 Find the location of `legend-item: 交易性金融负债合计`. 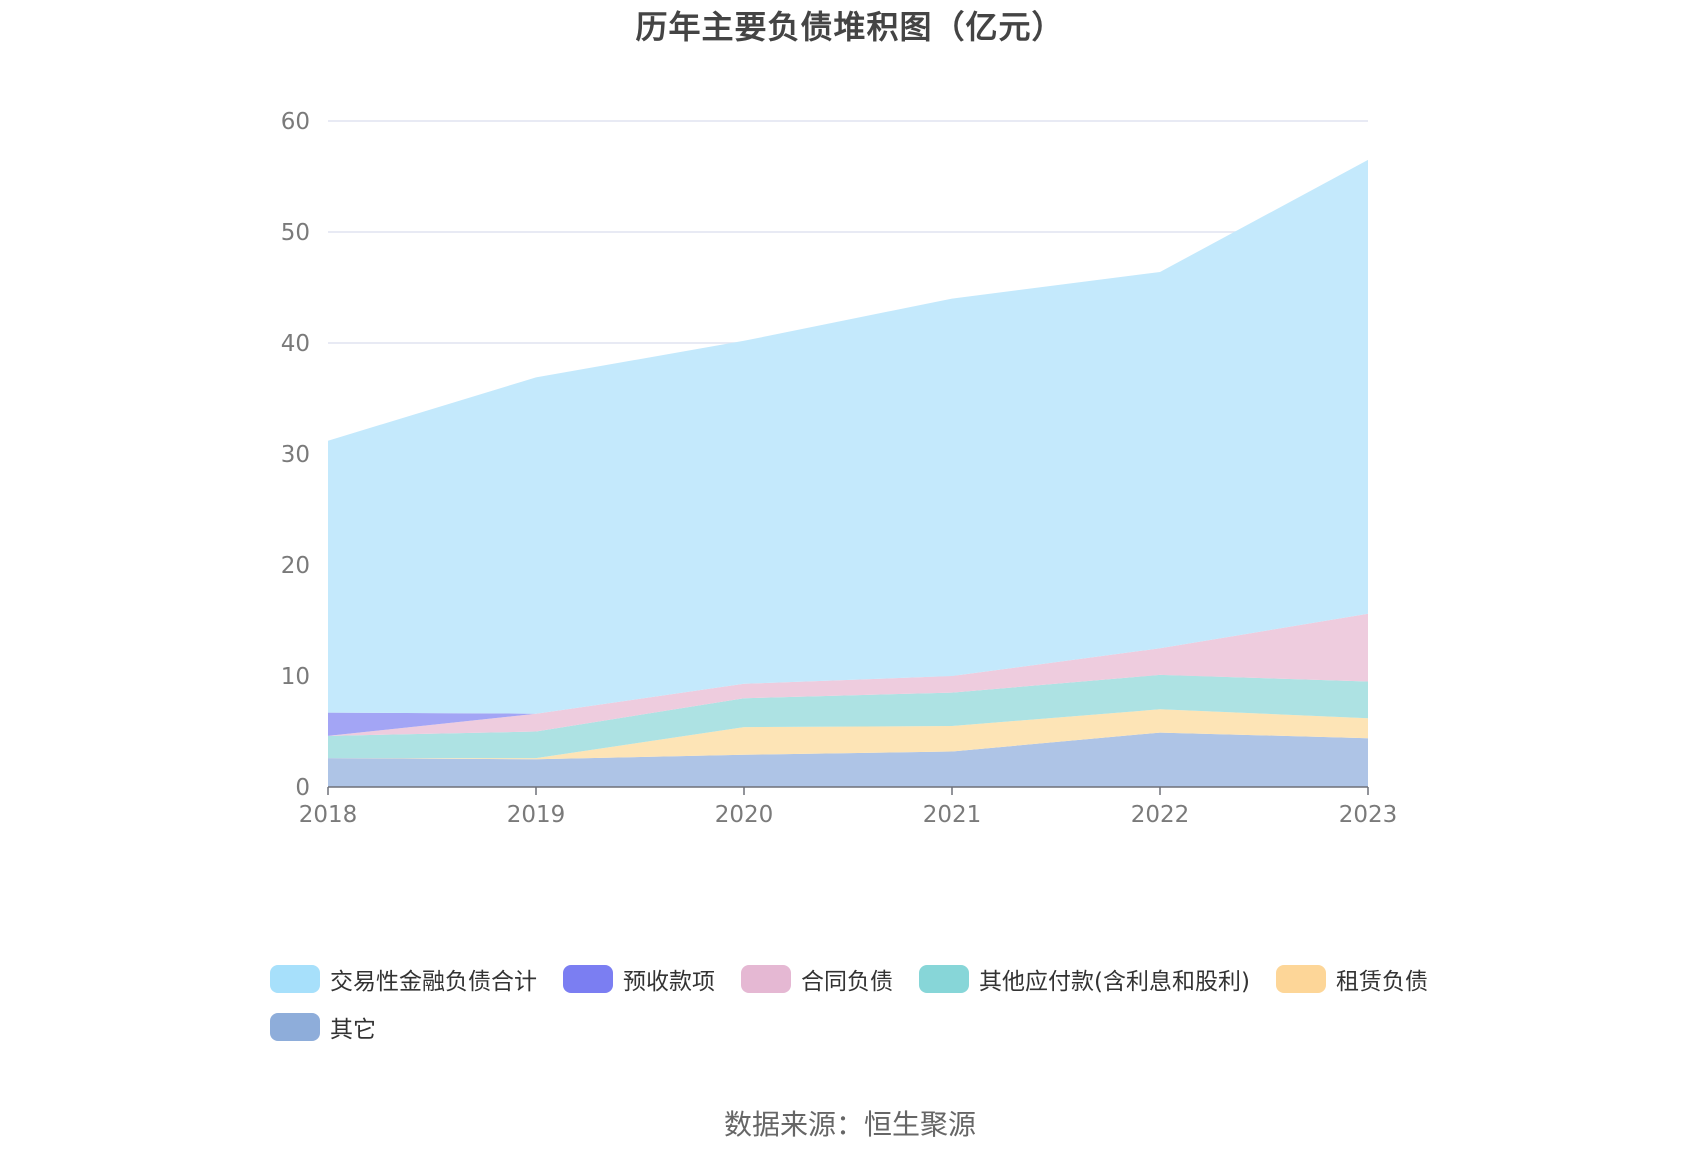

legend-item: 交易性金融负债合计 is located at coordinates (403, 979).